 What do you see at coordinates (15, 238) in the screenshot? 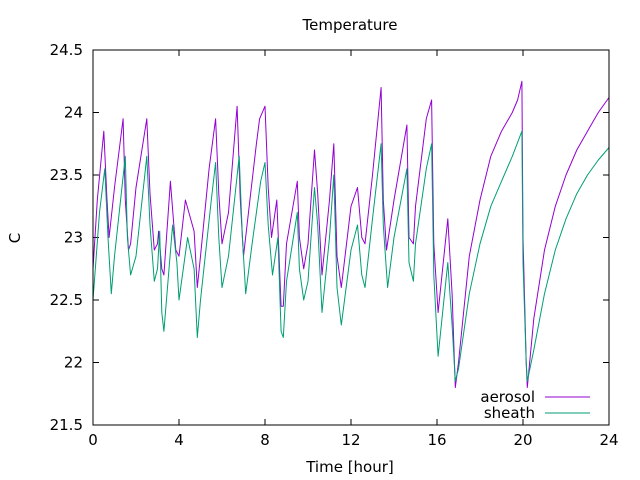
I see `y-axis-label: C` at bounding box center [15, 238].